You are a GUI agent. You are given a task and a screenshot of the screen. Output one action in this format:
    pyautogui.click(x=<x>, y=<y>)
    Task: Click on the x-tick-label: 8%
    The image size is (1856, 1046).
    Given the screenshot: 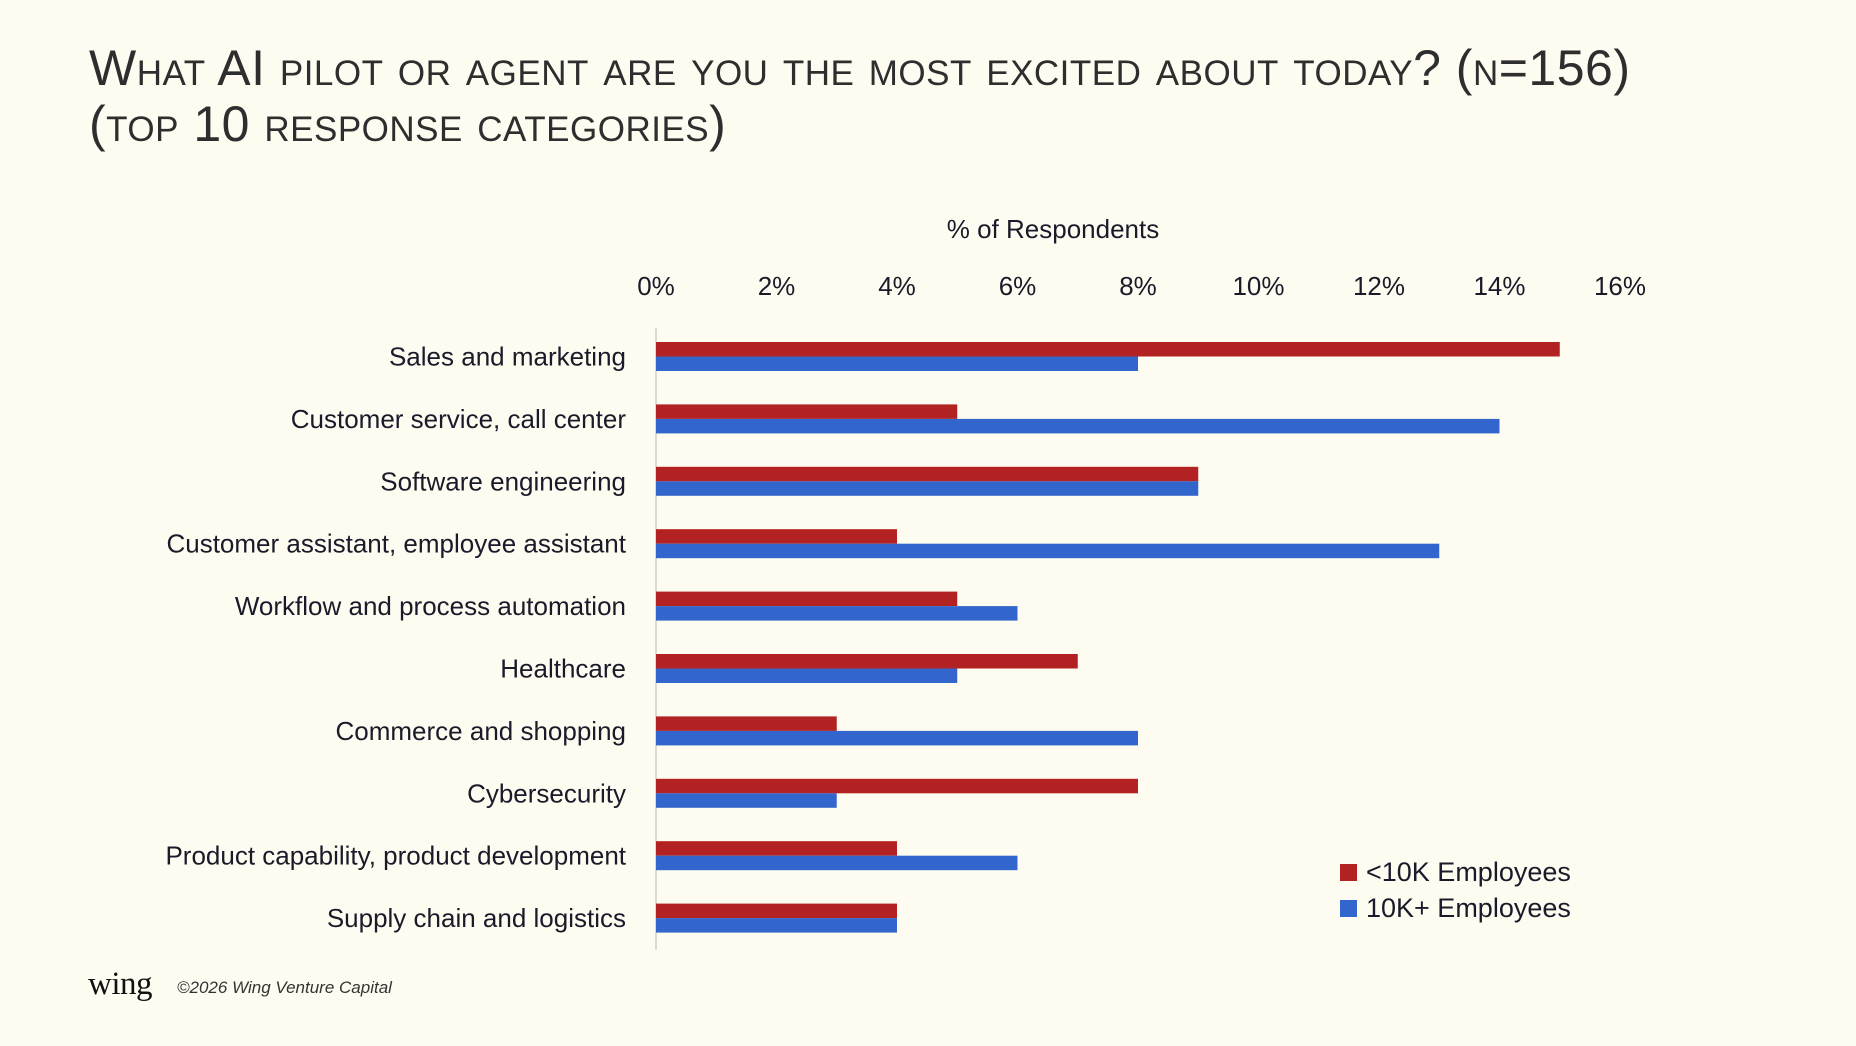 What is the action you would take?
    pyautogui.click(x=1138, y=286)
    